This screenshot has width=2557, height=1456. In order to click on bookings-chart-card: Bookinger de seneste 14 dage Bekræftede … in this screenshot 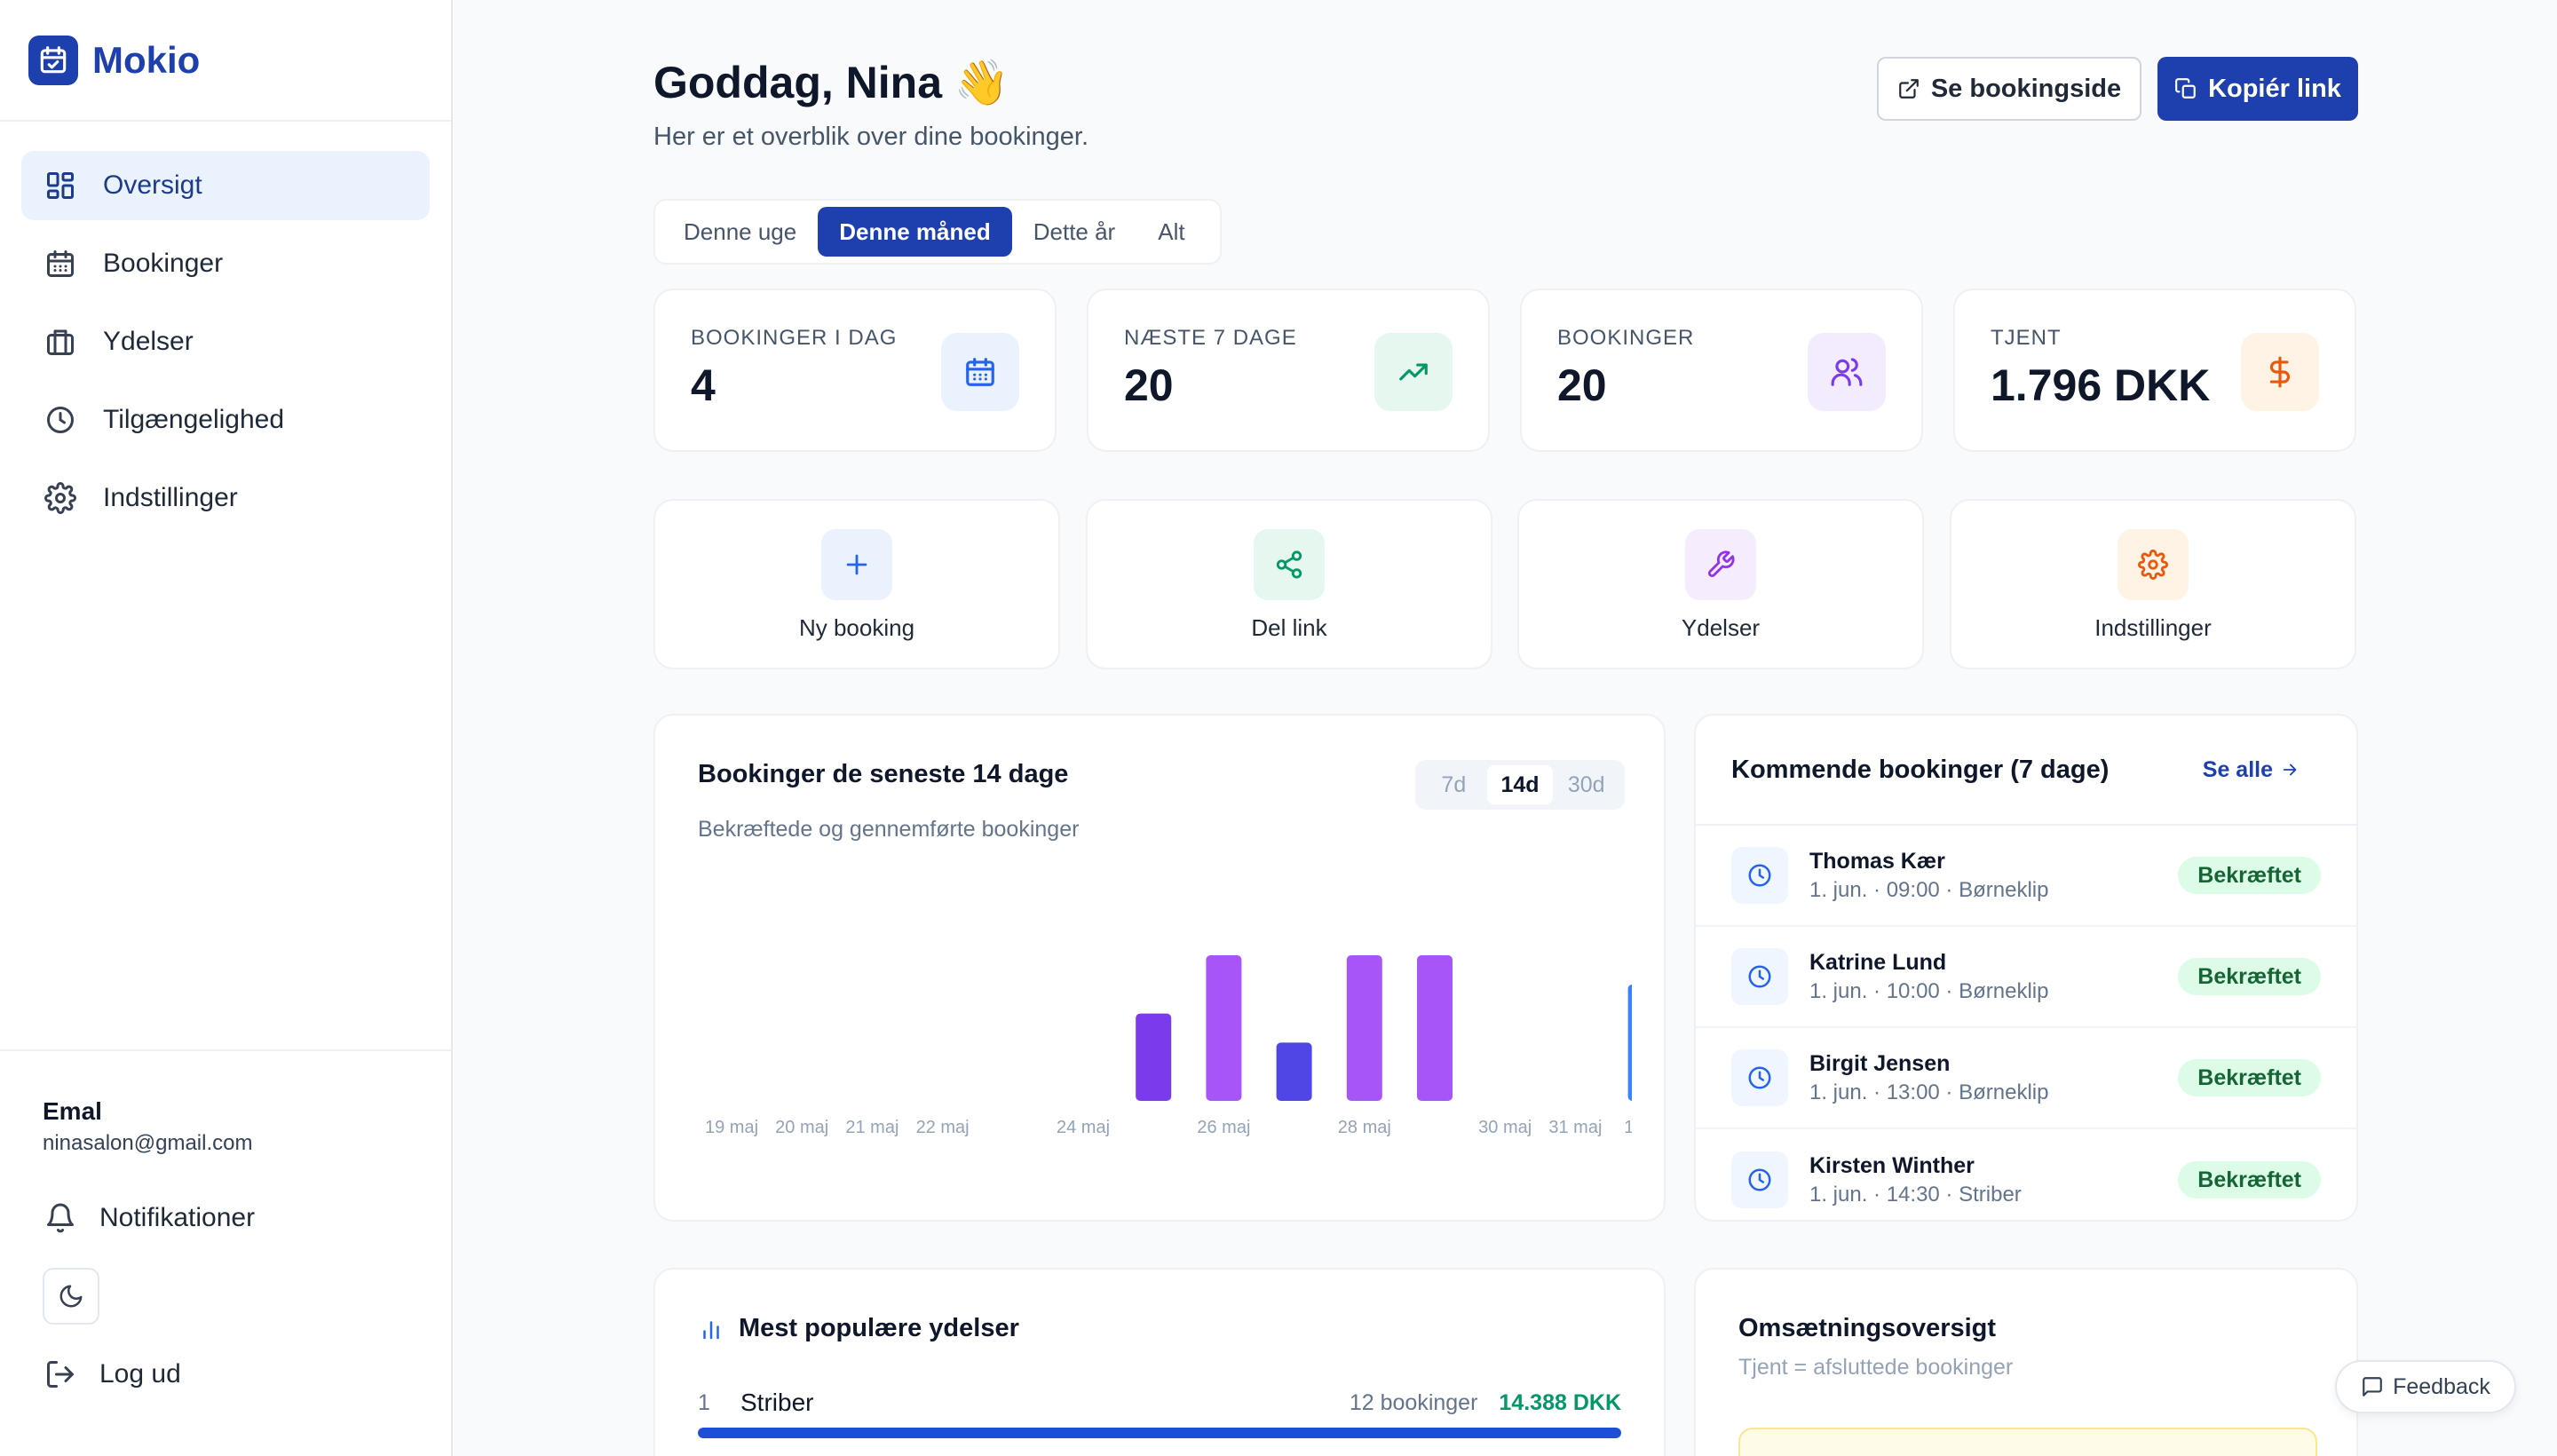, I will do `click(1159, 968)`.